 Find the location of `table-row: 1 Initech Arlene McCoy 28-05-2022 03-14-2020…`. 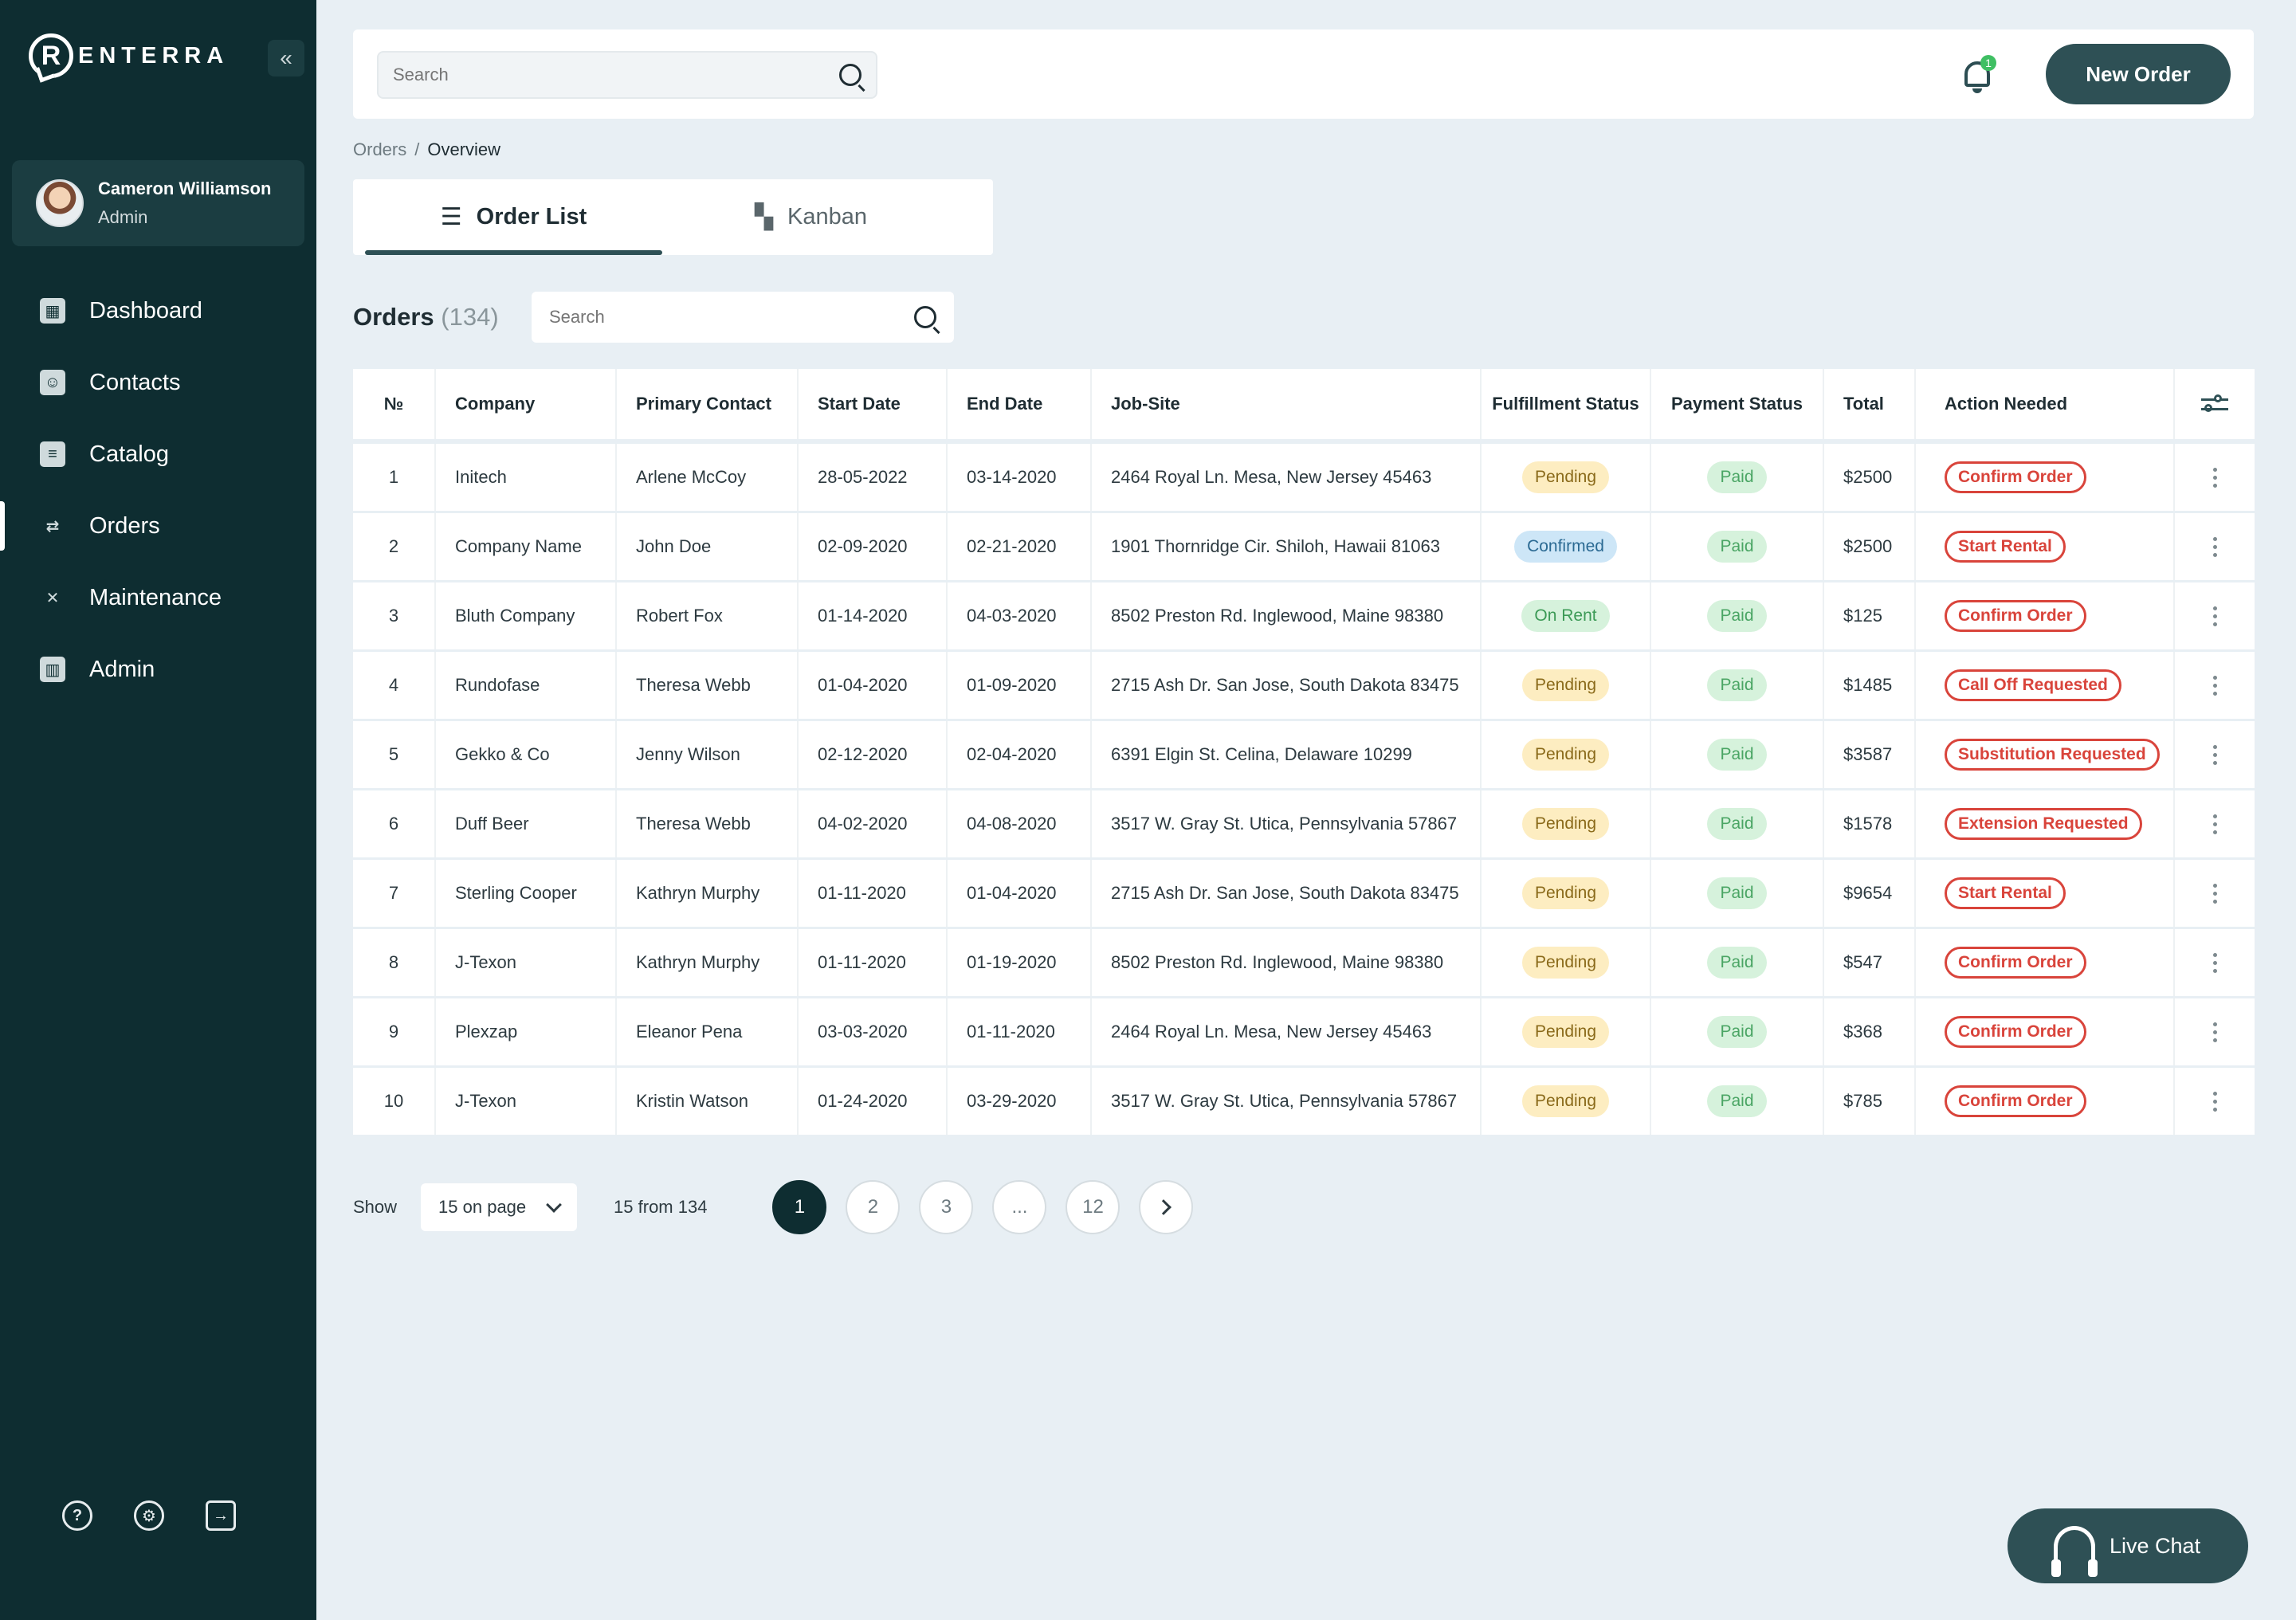

table-row: 1 Initech Arlene McCoy 28-05-2022 03-14-2020… is located at coordinates (1304, 477).